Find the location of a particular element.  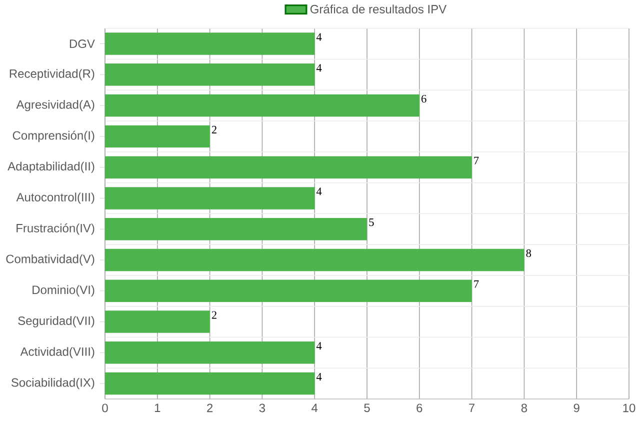

y-tick-label: DGV is located at coordinates (82, 44).